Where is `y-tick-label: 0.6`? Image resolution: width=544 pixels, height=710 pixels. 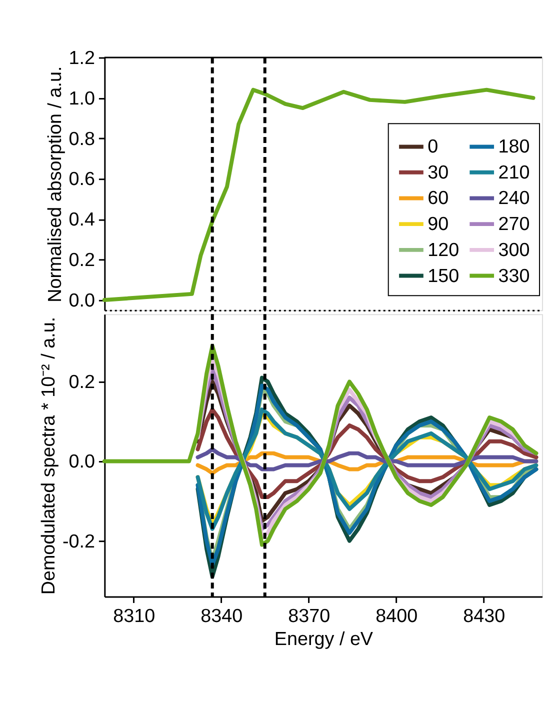
y-tick-label: 0.6 is located at coordinates (81, 179).